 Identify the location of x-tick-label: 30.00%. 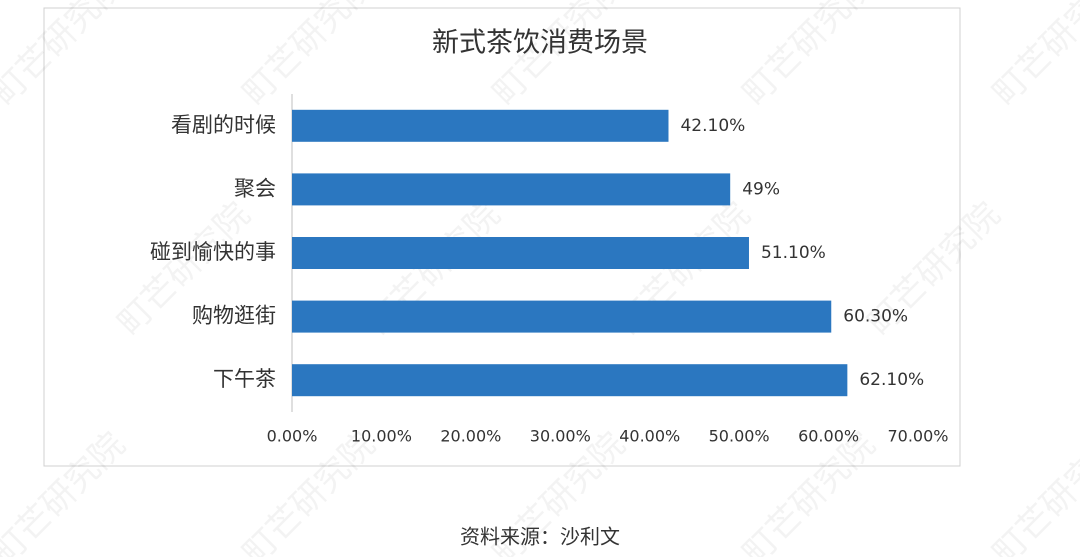
(560, 436).